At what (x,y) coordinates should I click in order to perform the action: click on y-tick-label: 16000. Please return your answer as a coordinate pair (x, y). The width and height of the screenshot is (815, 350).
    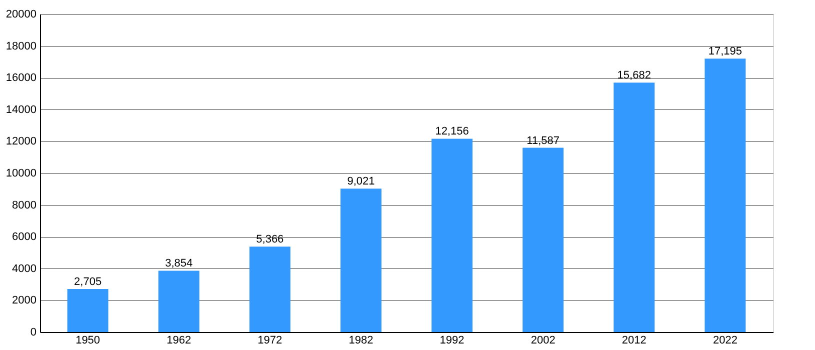
    Looking at the image, I should click on (21, 78).